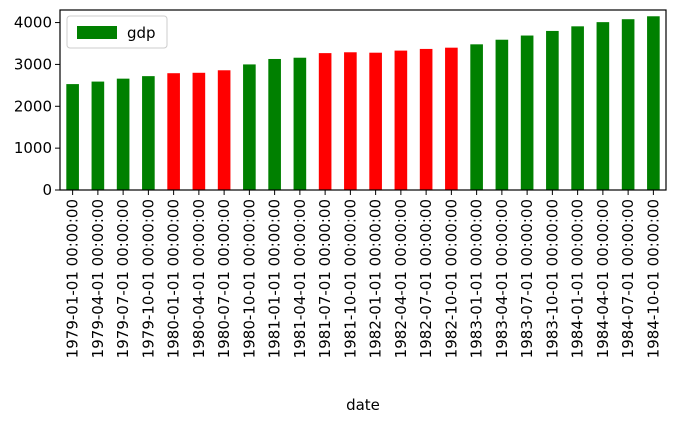 The image size is (676, 421). Describe the element at coordinates (477, 278) in the screenshot. I see `x-tick-label: 1983-01-01 00:00:00` at that location.